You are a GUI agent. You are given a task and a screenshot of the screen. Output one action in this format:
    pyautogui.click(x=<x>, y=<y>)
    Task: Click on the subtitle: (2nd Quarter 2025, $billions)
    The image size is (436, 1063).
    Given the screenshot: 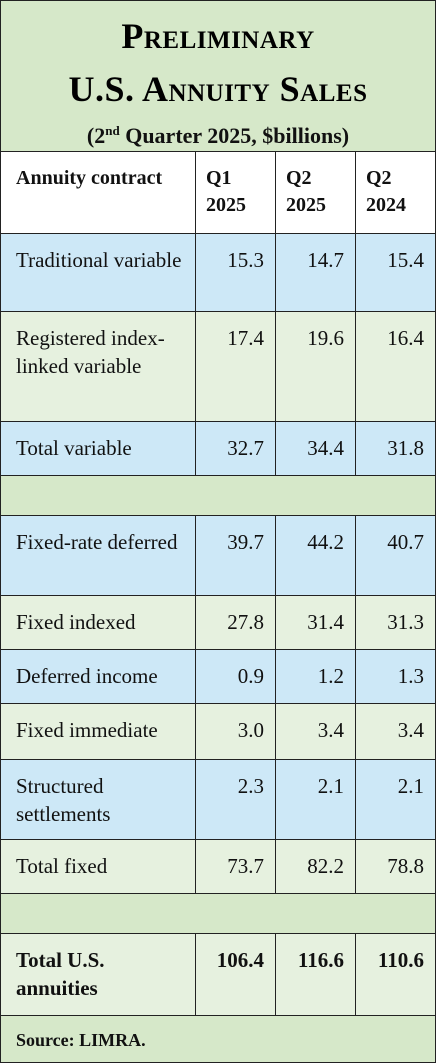 What is the action you would take?
    pyautogui.click(x=218, y=133)
    